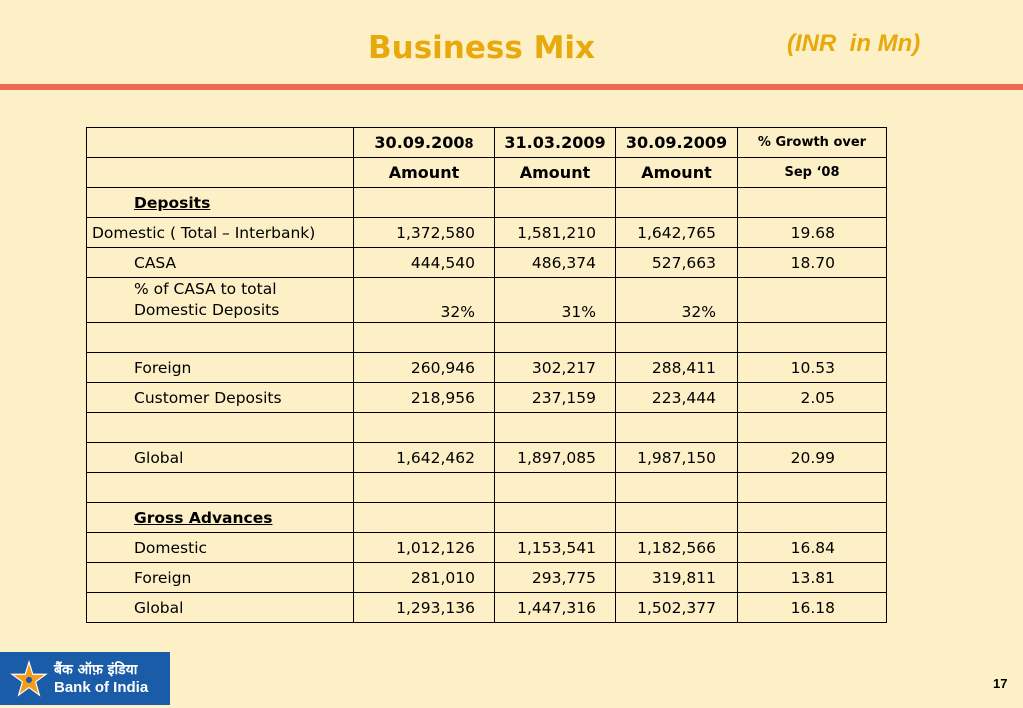 The width and height of the screenshot is (1023, 708). Describe the element at coordinates (424, 607) in the screenshot. I see `value-cell: 1,293,136` at that location.